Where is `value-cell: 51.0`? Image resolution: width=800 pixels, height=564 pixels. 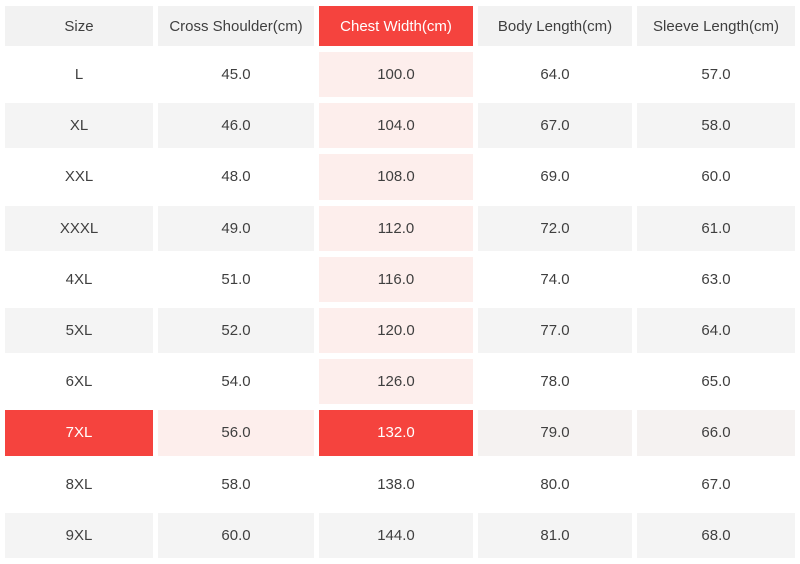 value-cell: 51.0 is located at coordinates (236, 279).